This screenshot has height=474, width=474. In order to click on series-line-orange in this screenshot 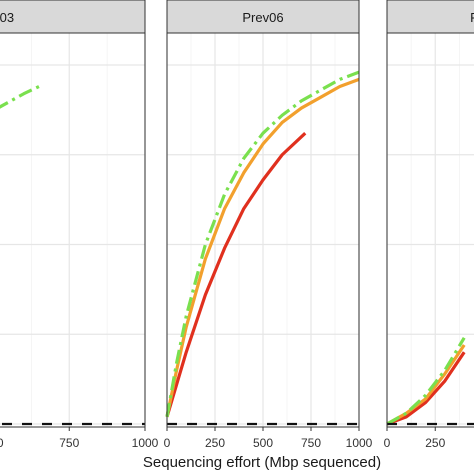, I will do `click(426, 385)`.